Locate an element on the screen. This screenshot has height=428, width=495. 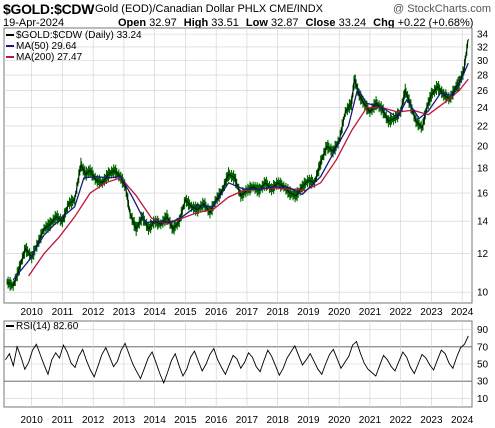
price-y-tick-label: 26 is located at coordinates (483, 91).